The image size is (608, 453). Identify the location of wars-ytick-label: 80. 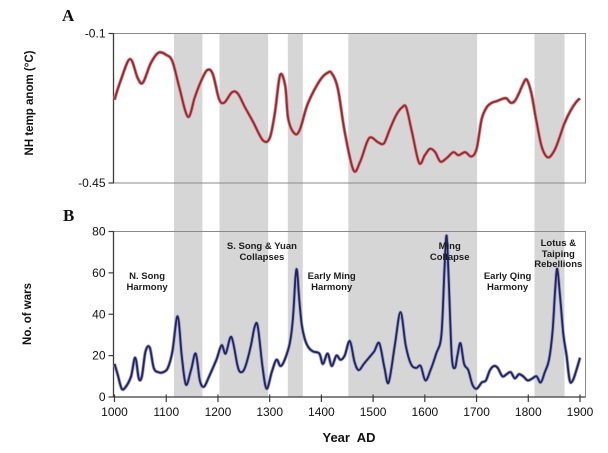
(99, 232).